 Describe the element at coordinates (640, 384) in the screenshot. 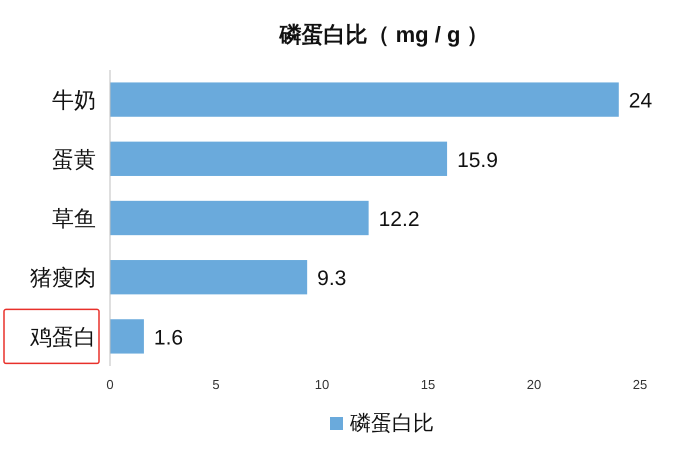

I see `x-tick-label: 25` at that location.